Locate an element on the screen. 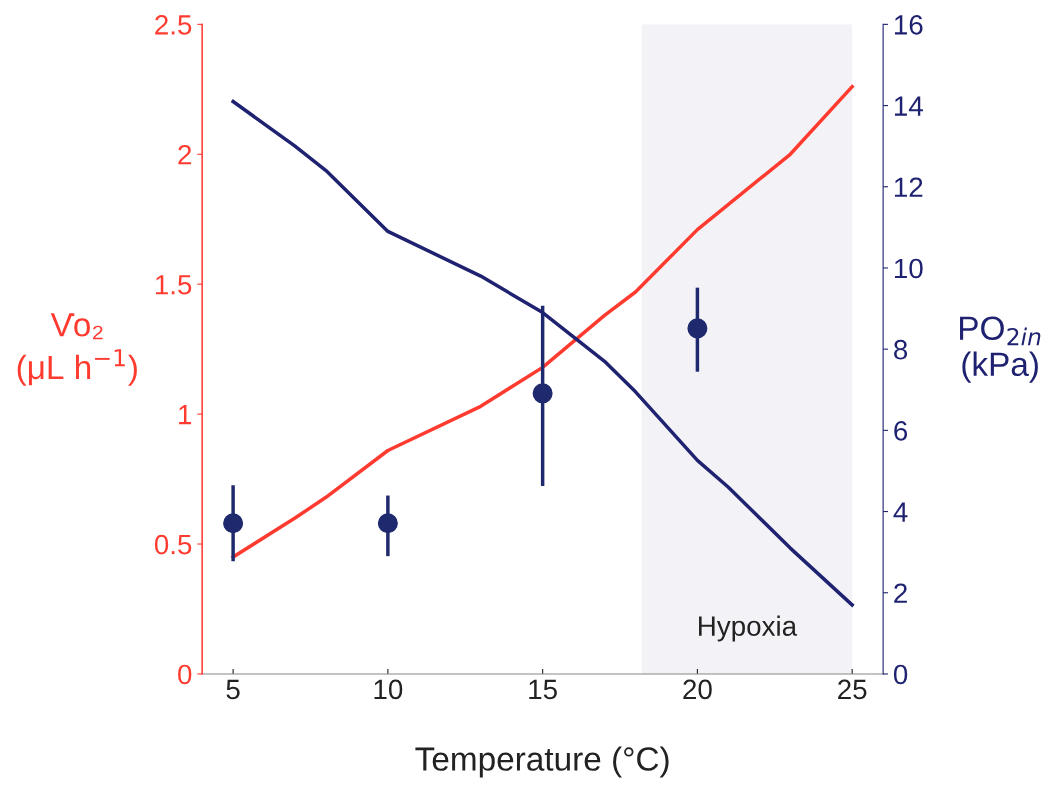 This screenshot has height=812, width=1064. y-axis-title: V̇o₂ (μL h$^{−1}$) is located at coordinates (77, 349).